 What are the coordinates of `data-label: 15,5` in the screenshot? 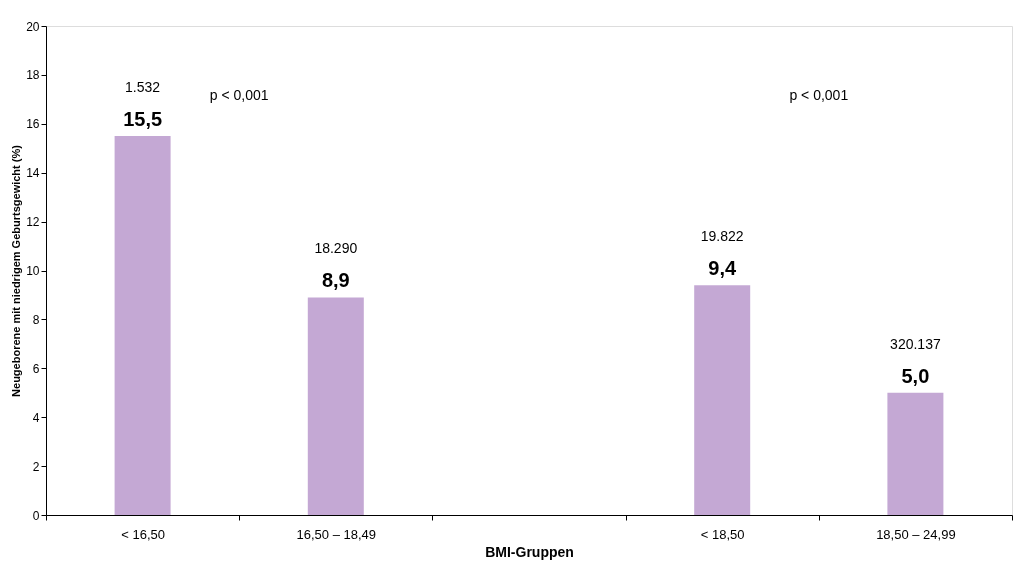 It's located at (143, 119).